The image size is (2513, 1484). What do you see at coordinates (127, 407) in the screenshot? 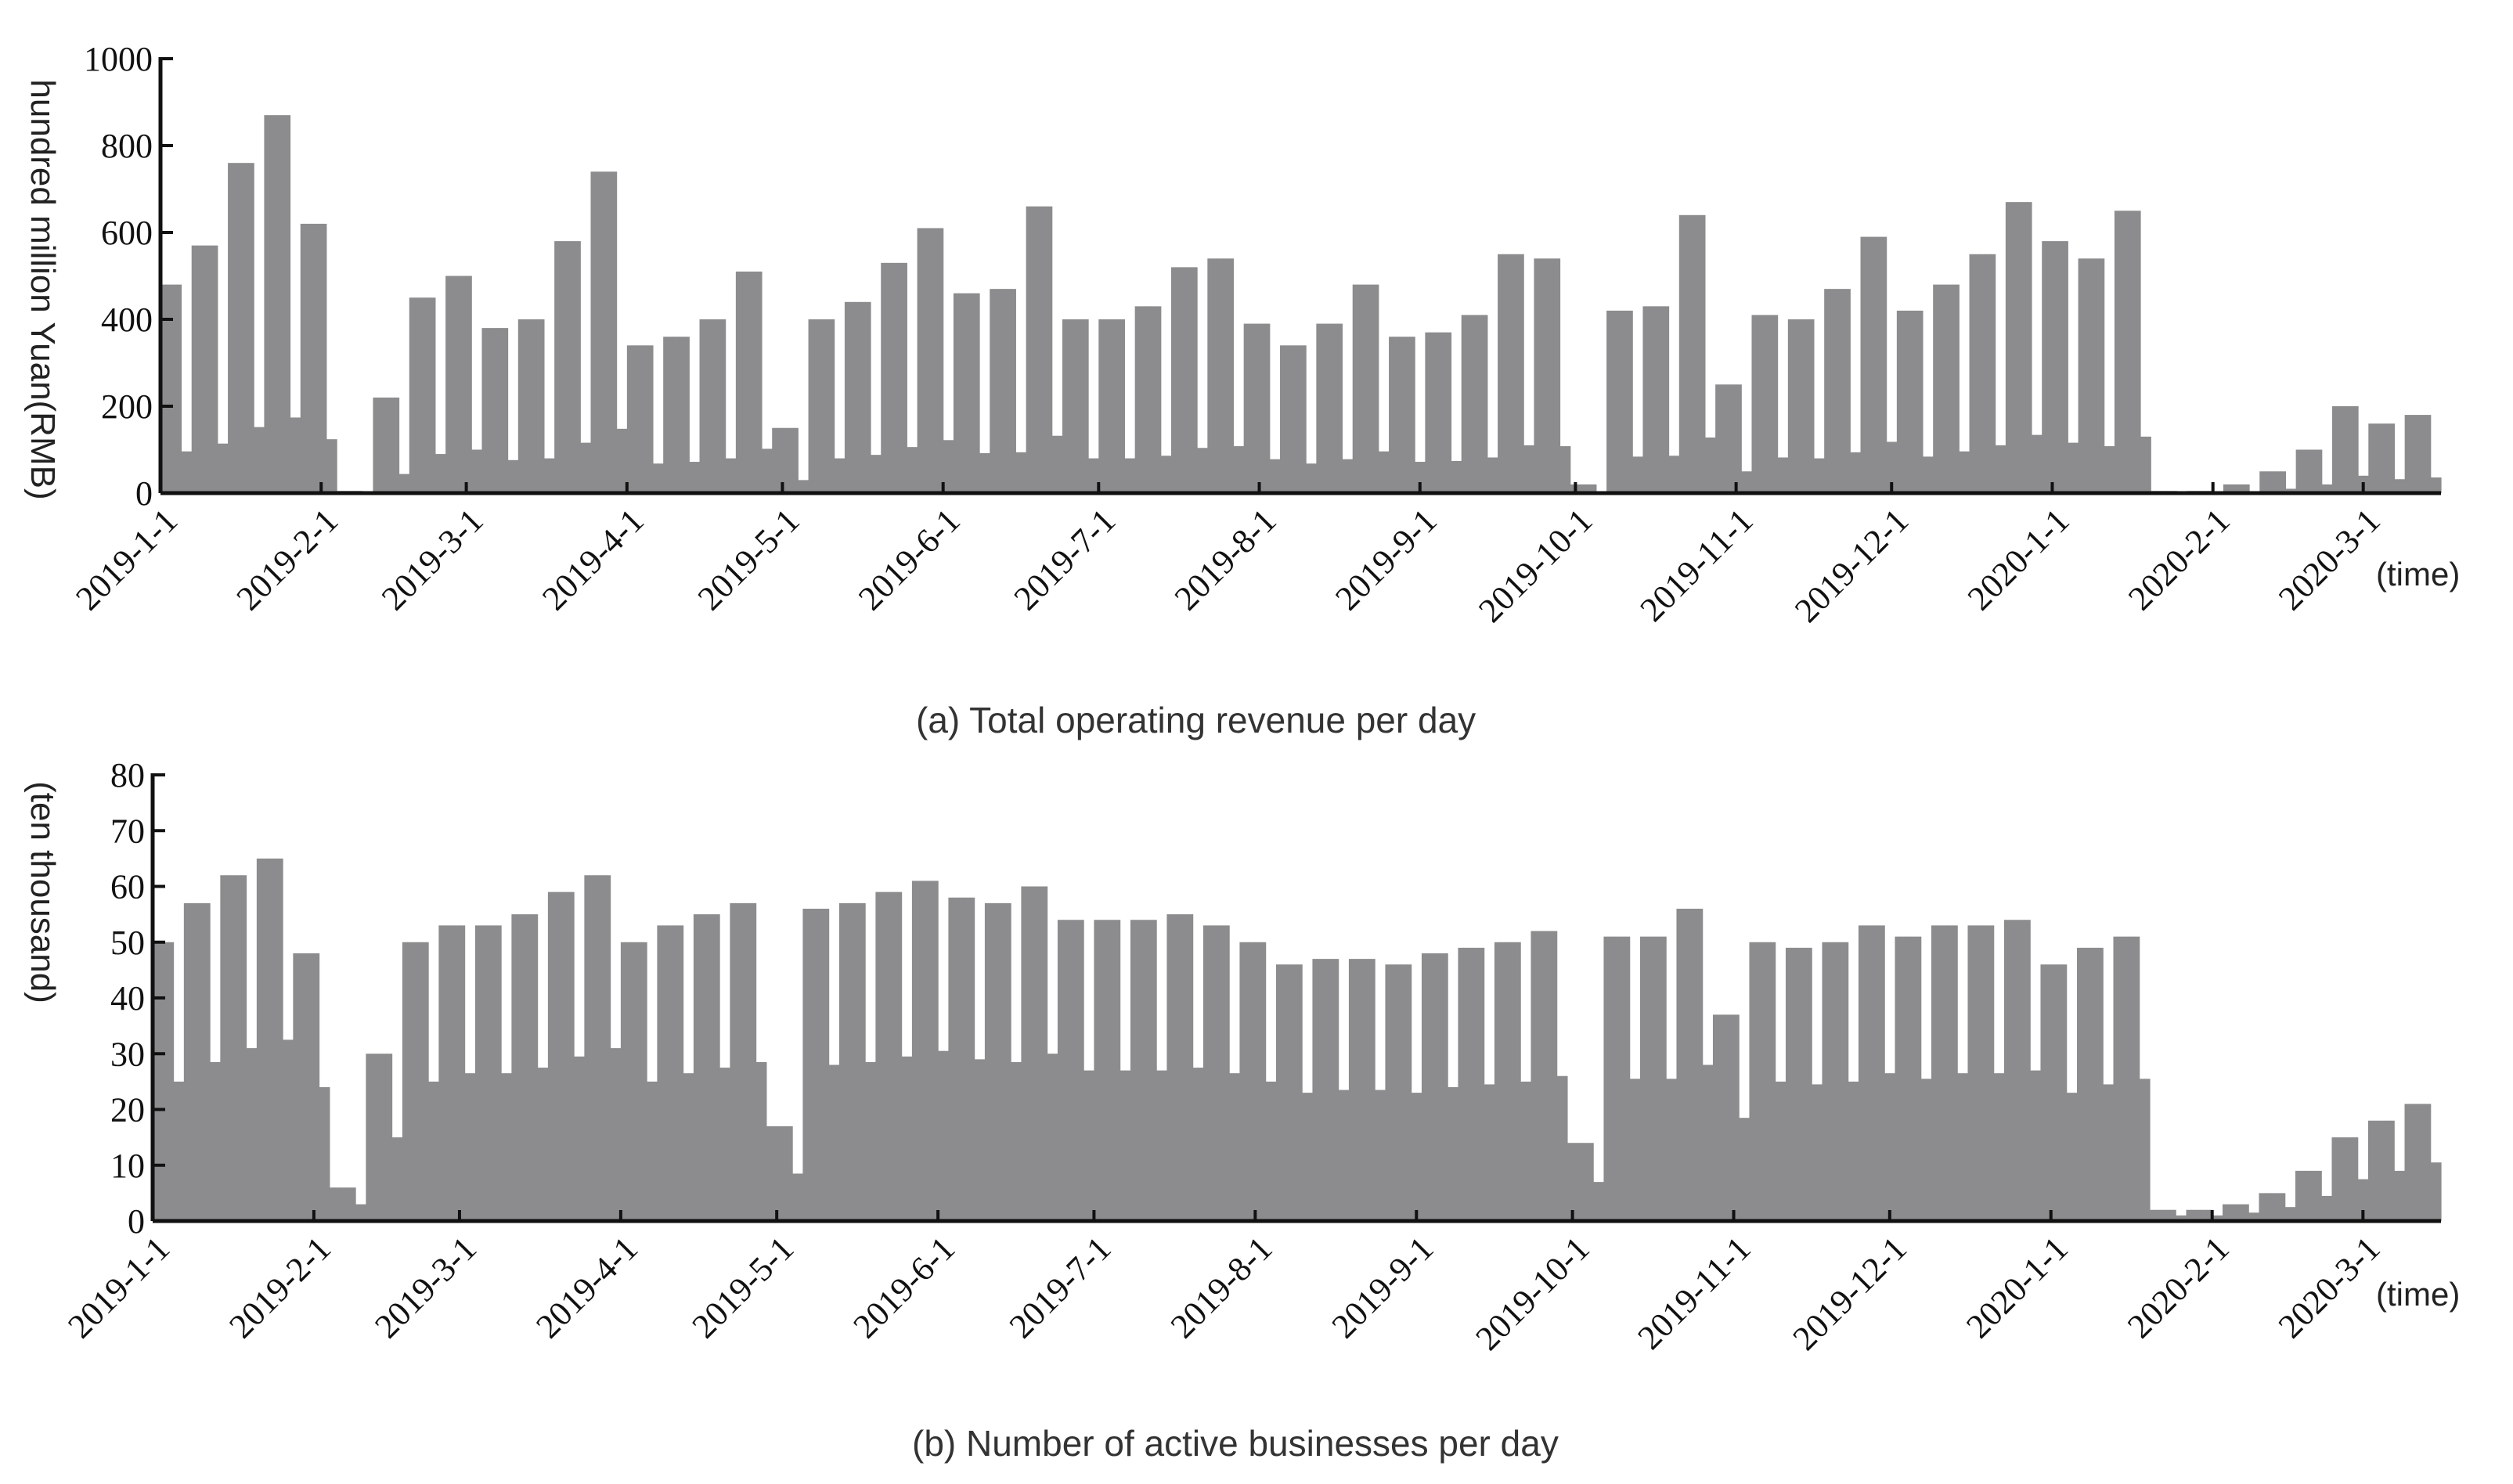
I see `revenue-y-tick-label: 200` at bounding box center [127, 407].